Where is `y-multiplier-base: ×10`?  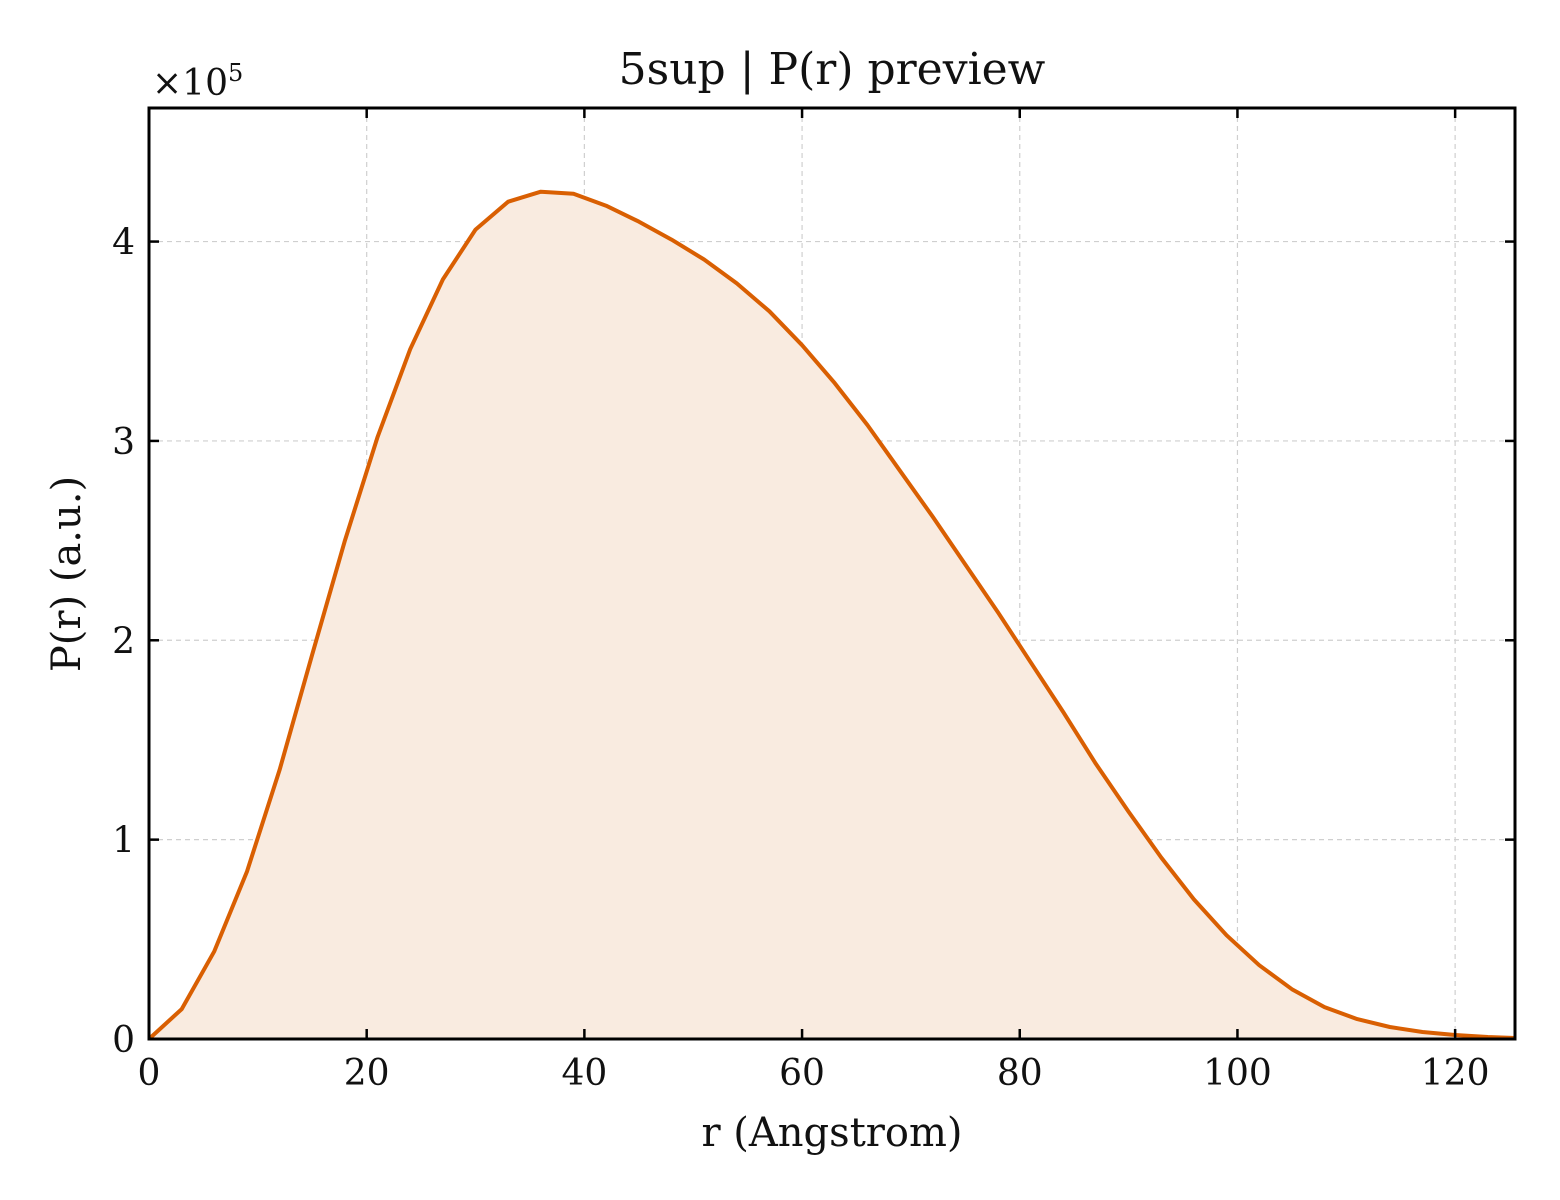 y-multiplier-base: ×10 is located at coordinates (190, 83).